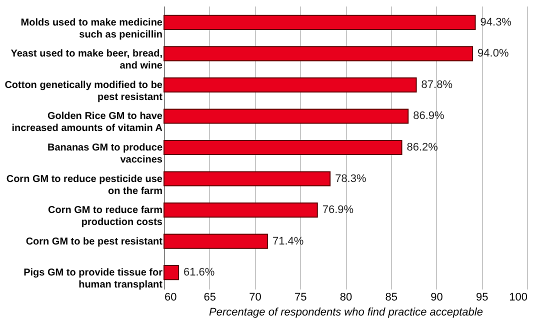 The width and height of the screenshot is (540, 321). I want to click on data-label: 87.8%, so click(437, 84).